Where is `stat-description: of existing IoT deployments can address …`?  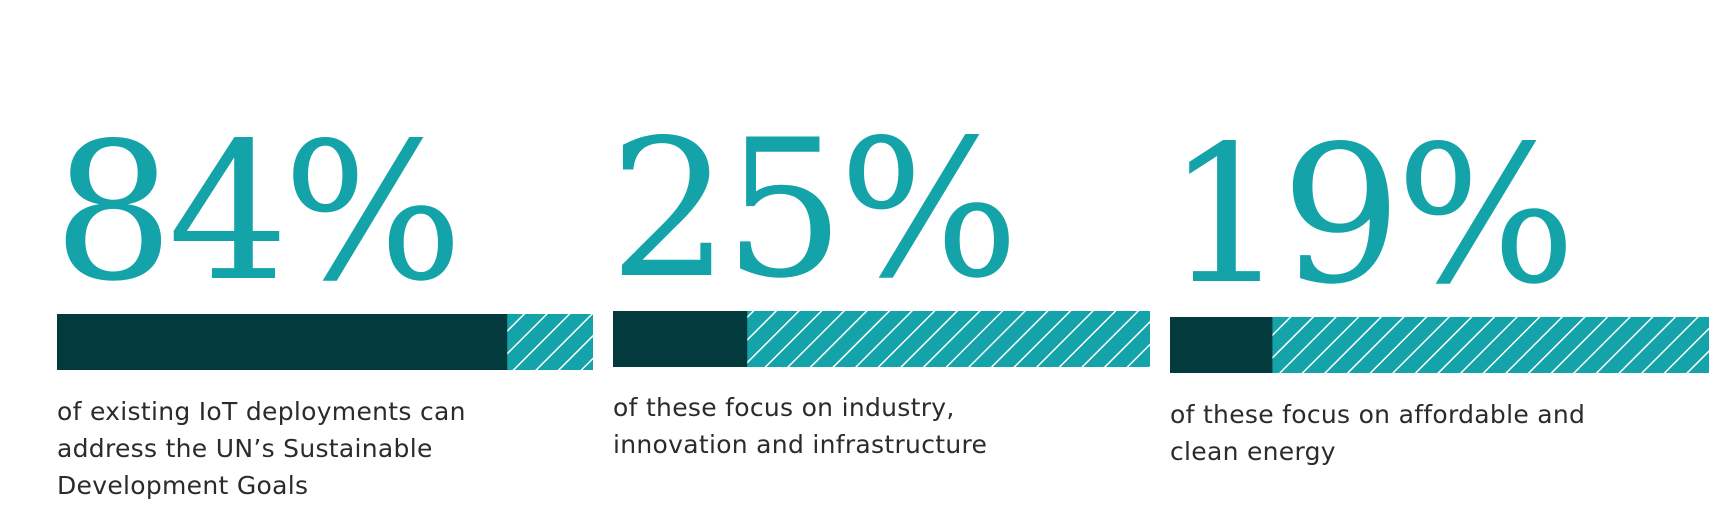 stat-description: of existing IoT deployments can address … is located at coordinates (261, 448).